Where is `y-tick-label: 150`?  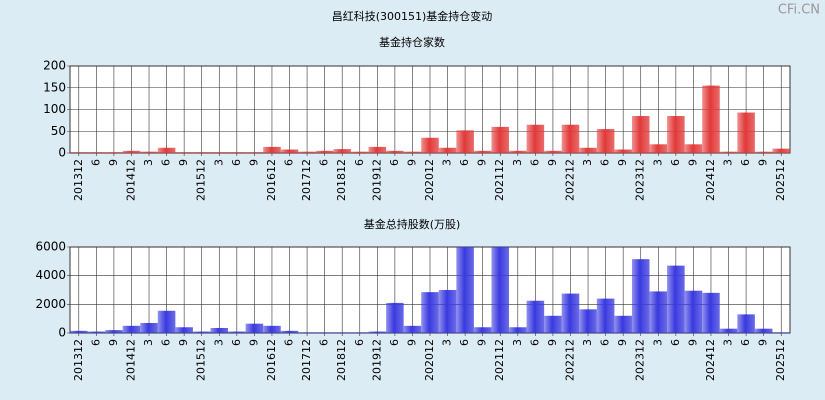 y-tick-label: 150 is located at coordinates (54, 87).